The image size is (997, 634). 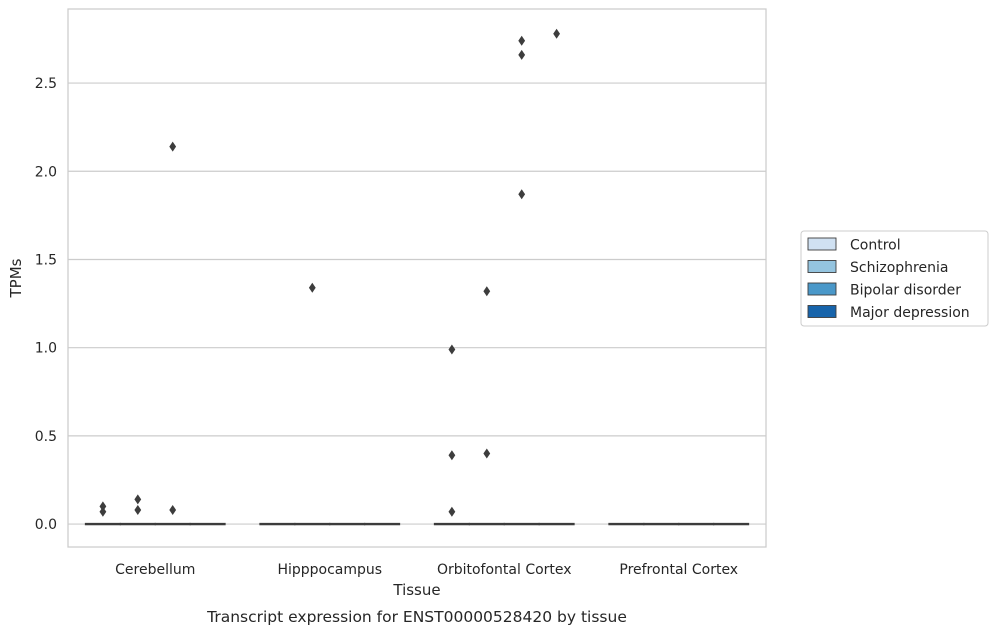 What do you see at coordinates (46, 525) in the screenshot?
I see `y-tick-label: 0.0` at bounding box center [46, 525].